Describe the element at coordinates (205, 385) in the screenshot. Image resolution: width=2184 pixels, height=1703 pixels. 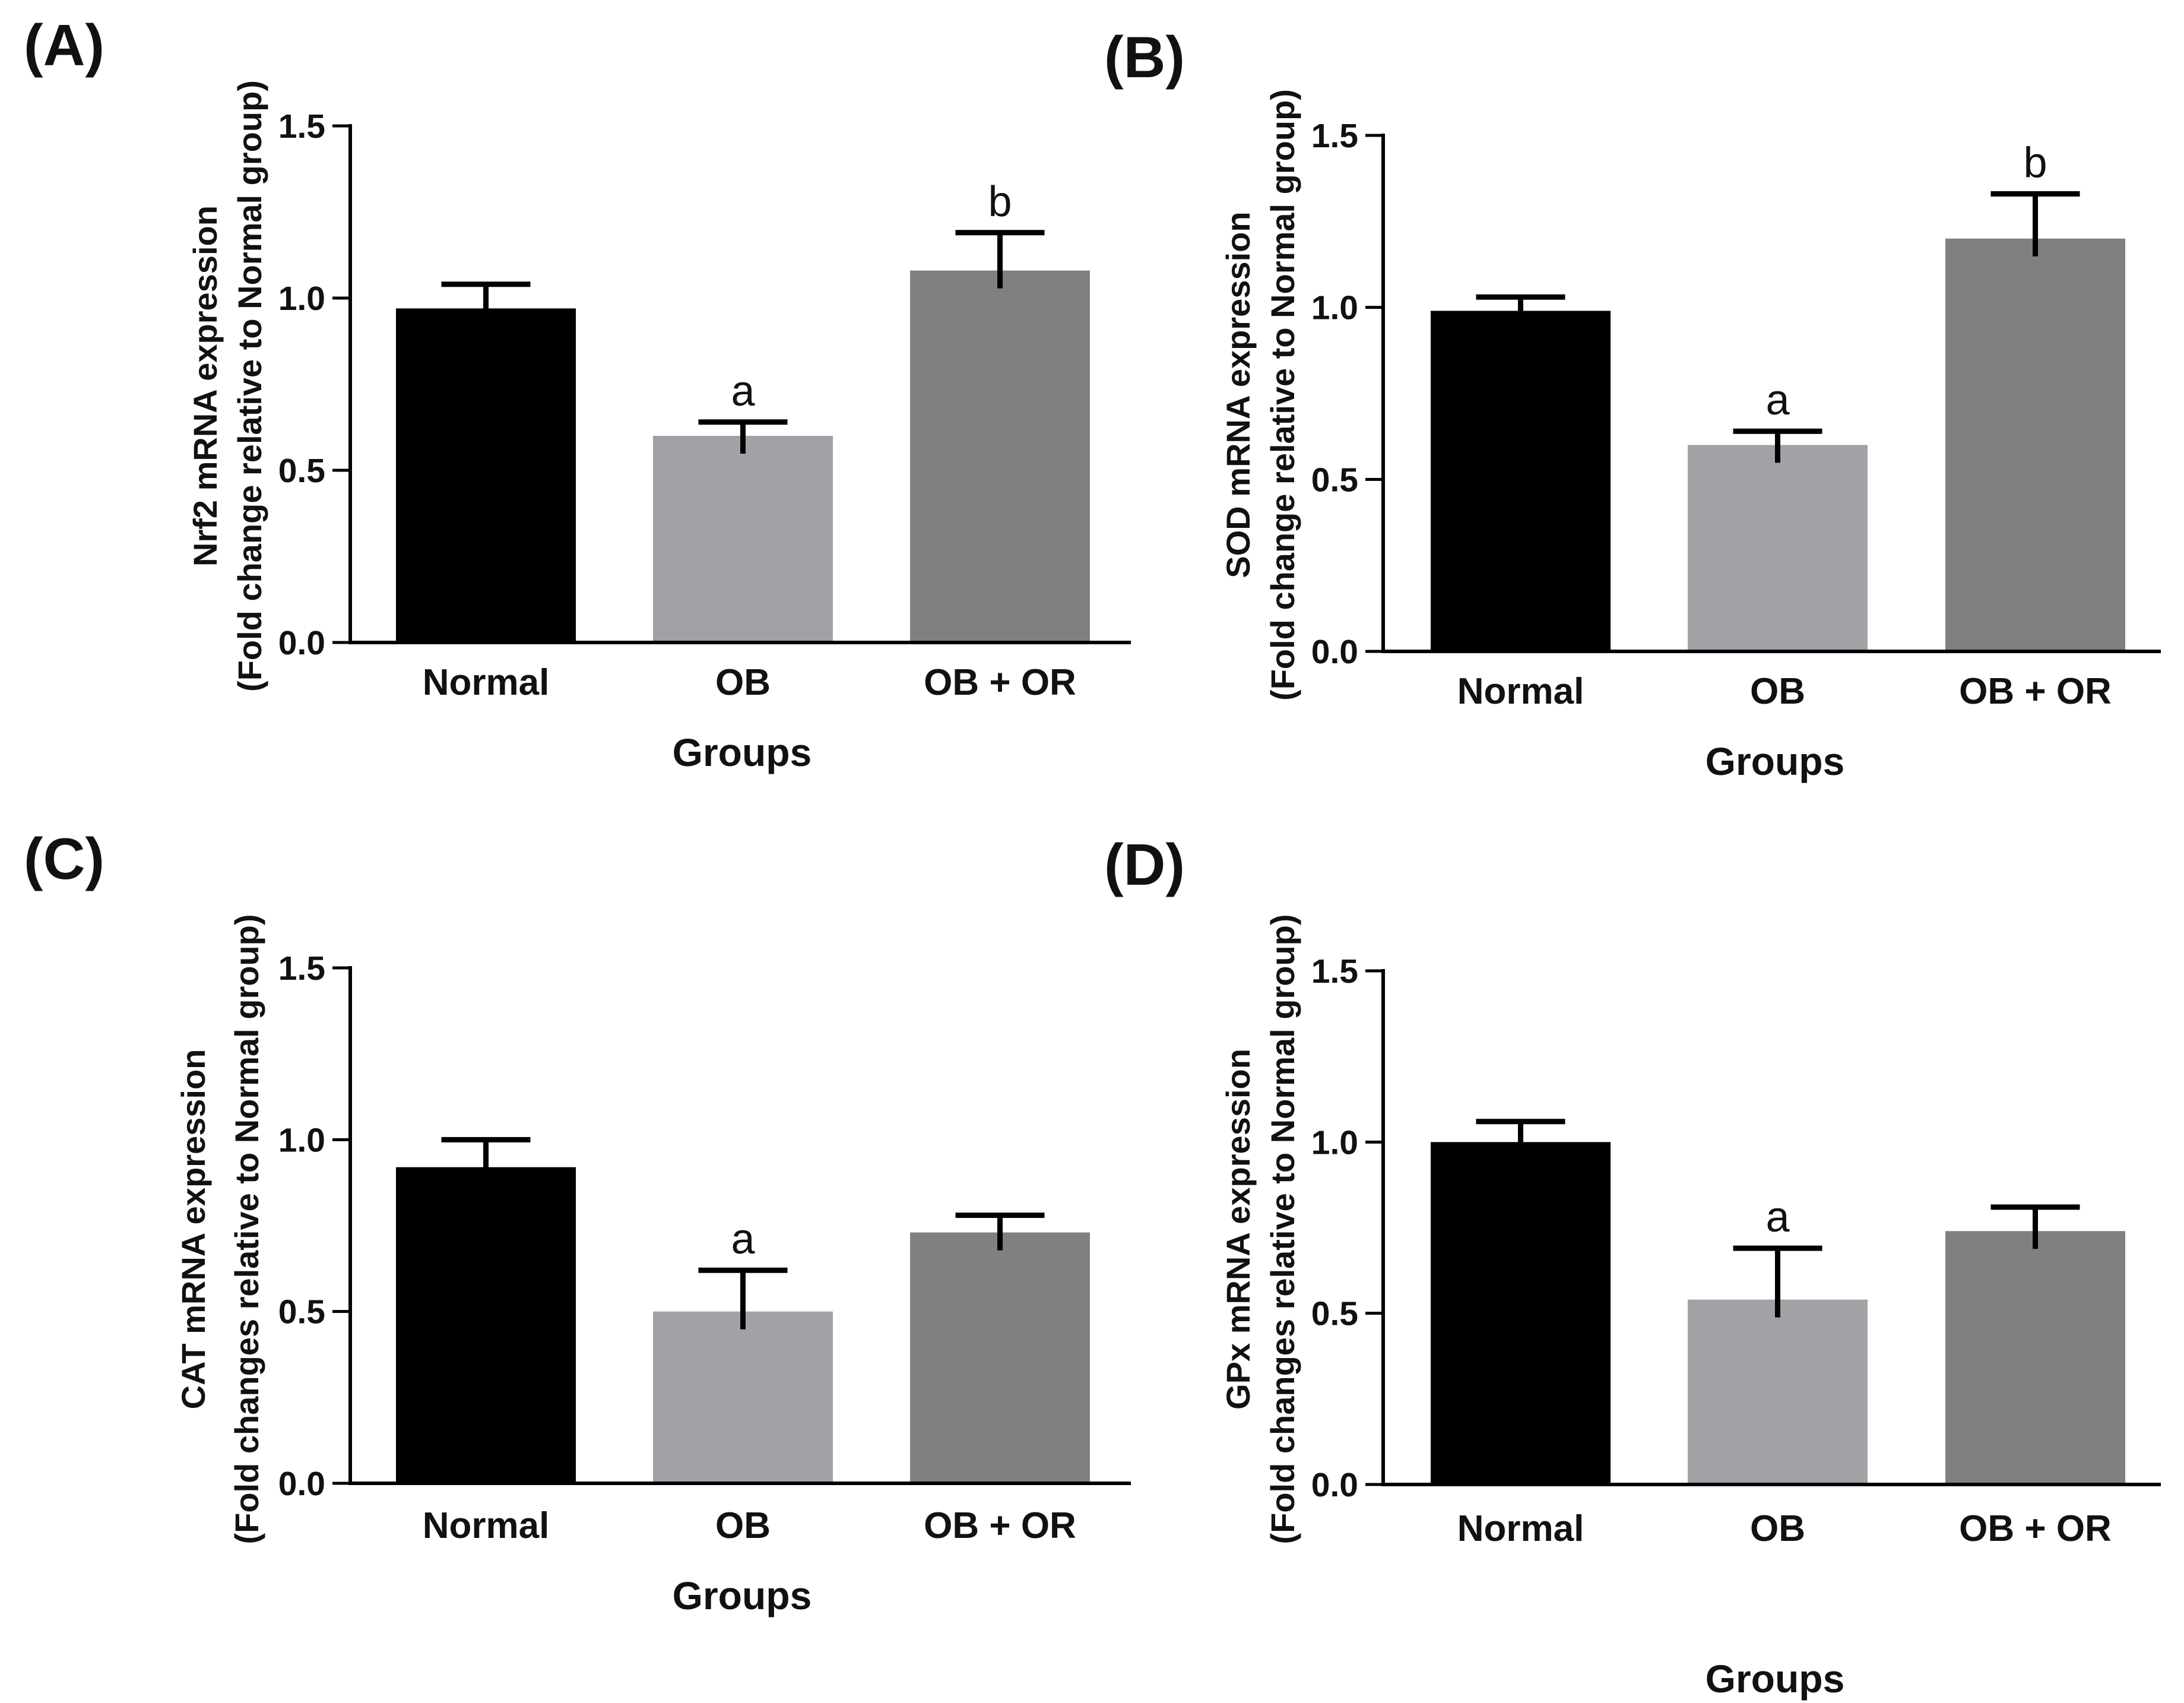
I see `y-axis-label: Nrf2 mRNA expression` at that location.